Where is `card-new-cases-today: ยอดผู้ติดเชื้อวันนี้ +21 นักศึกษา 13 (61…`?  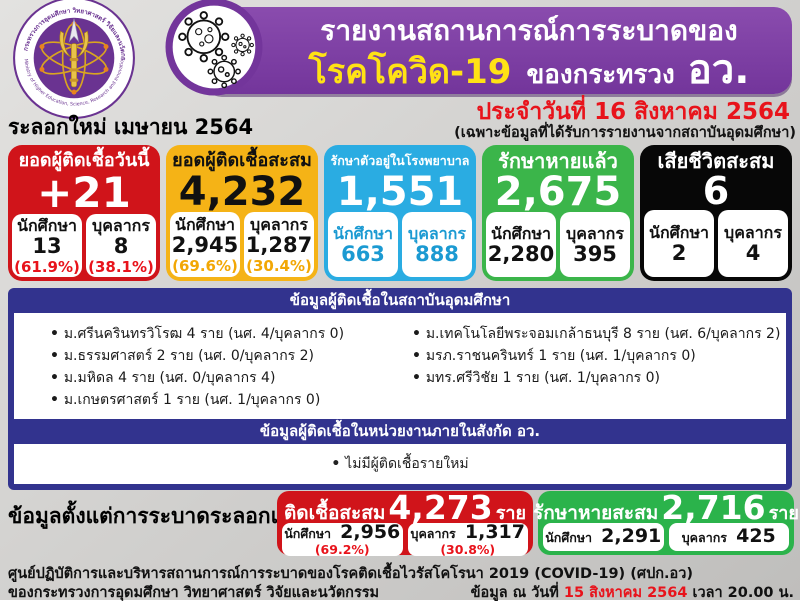
card-new-cases-today: ยอดผู้ติดเชื้อวันนี้ +21 นักศึกษา 13 (61… is located at coordinates (84, 213).